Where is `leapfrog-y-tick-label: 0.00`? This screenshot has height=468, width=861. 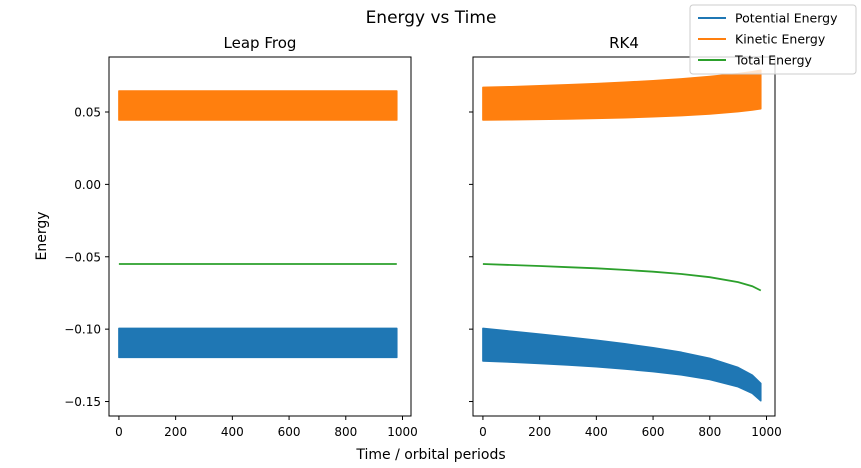 leapfrog-y-tick-label: 0.00 is located at coordinates (87, 185).